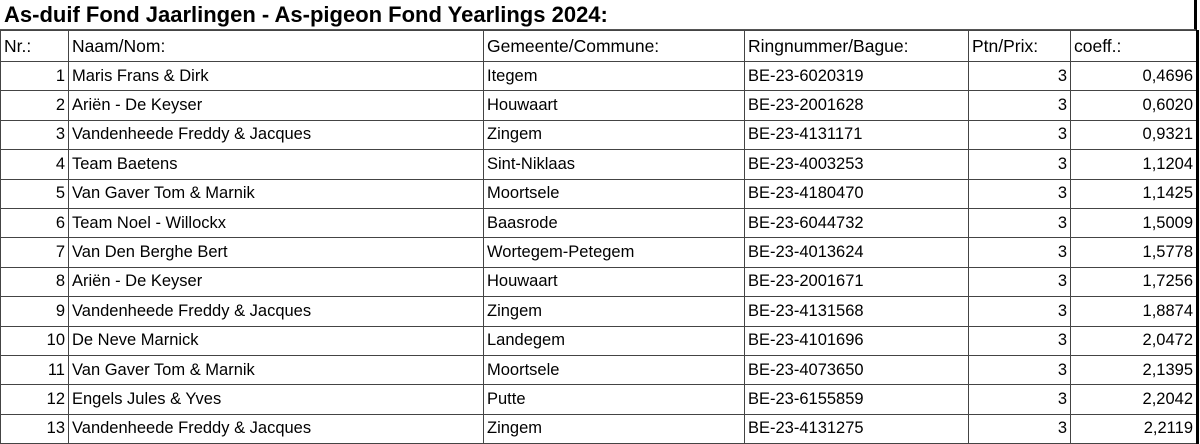 The width and height of the screenshot is (1200, 444). I want to click on cell-coeff: 2,1395, so click(1134, 370).